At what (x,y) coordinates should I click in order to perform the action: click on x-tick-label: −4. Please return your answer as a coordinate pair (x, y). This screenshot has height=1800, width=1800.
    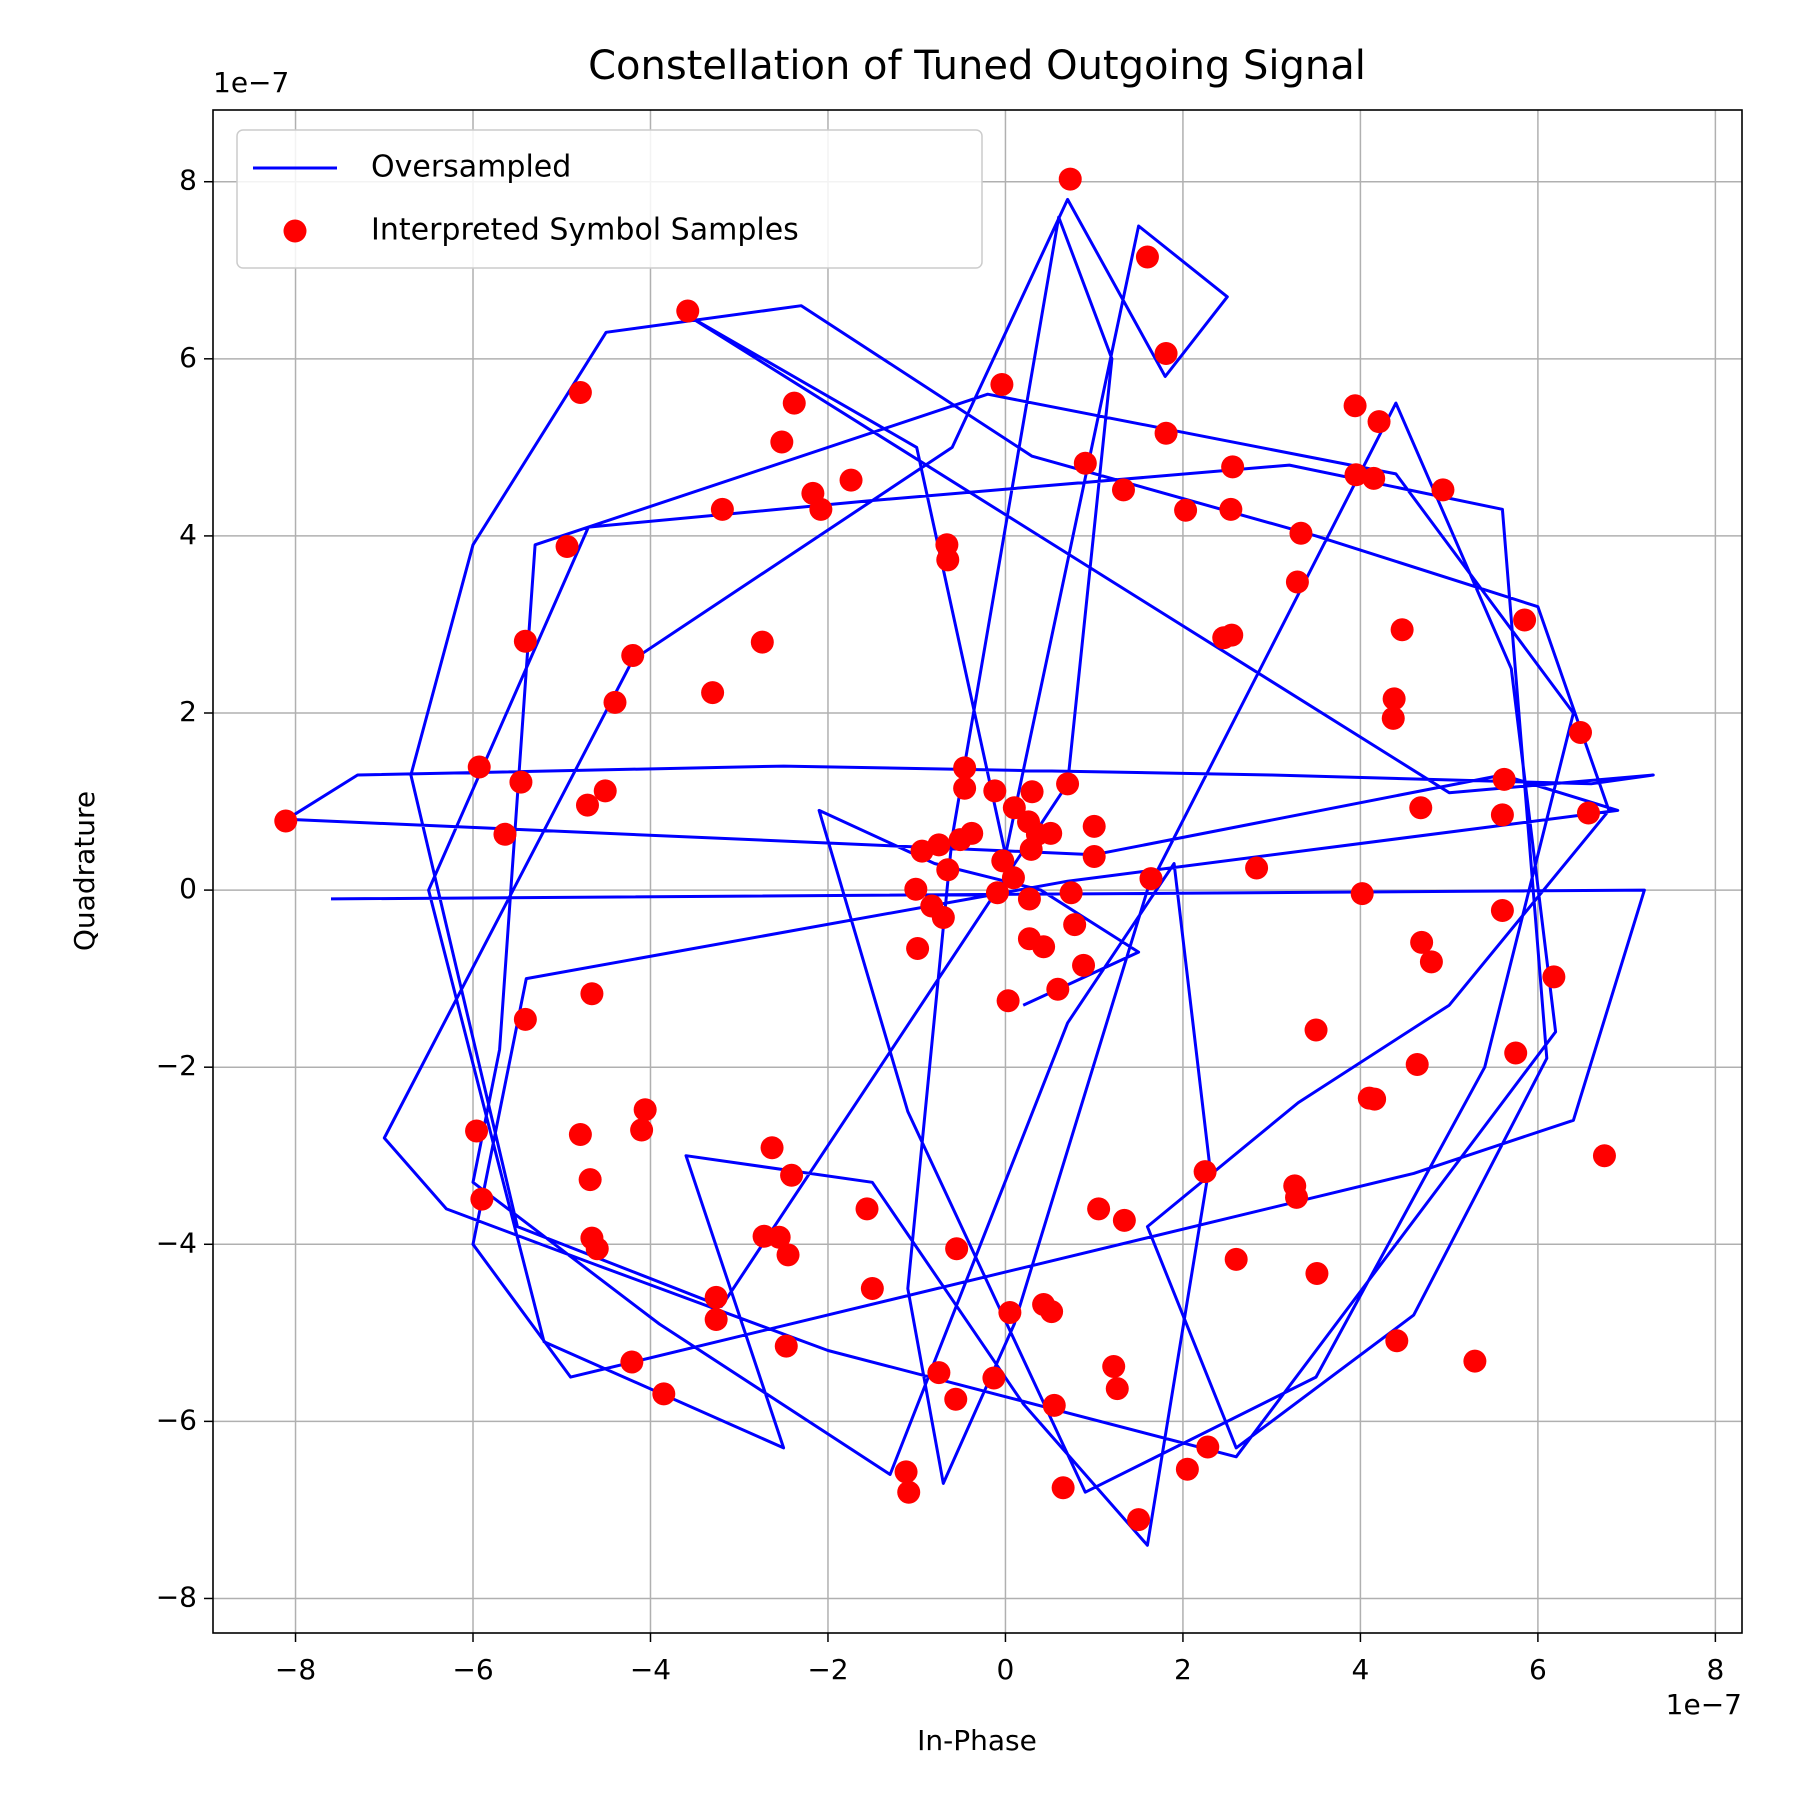
    Looking at the image, I should click on (650, 1669).